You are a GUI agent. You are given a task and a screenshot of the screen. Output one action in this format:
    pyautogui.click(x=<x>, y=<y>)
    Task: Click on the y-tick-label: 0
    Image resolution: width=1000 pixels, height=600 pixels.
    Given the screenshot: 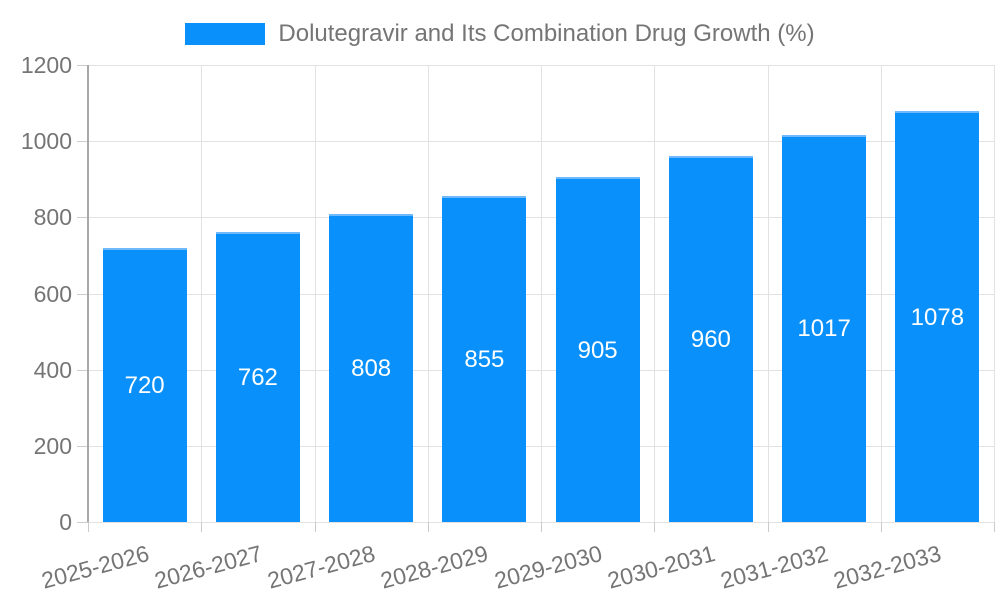 What is the action you would take?
    pyautogui.click(x=65, y=522)
    